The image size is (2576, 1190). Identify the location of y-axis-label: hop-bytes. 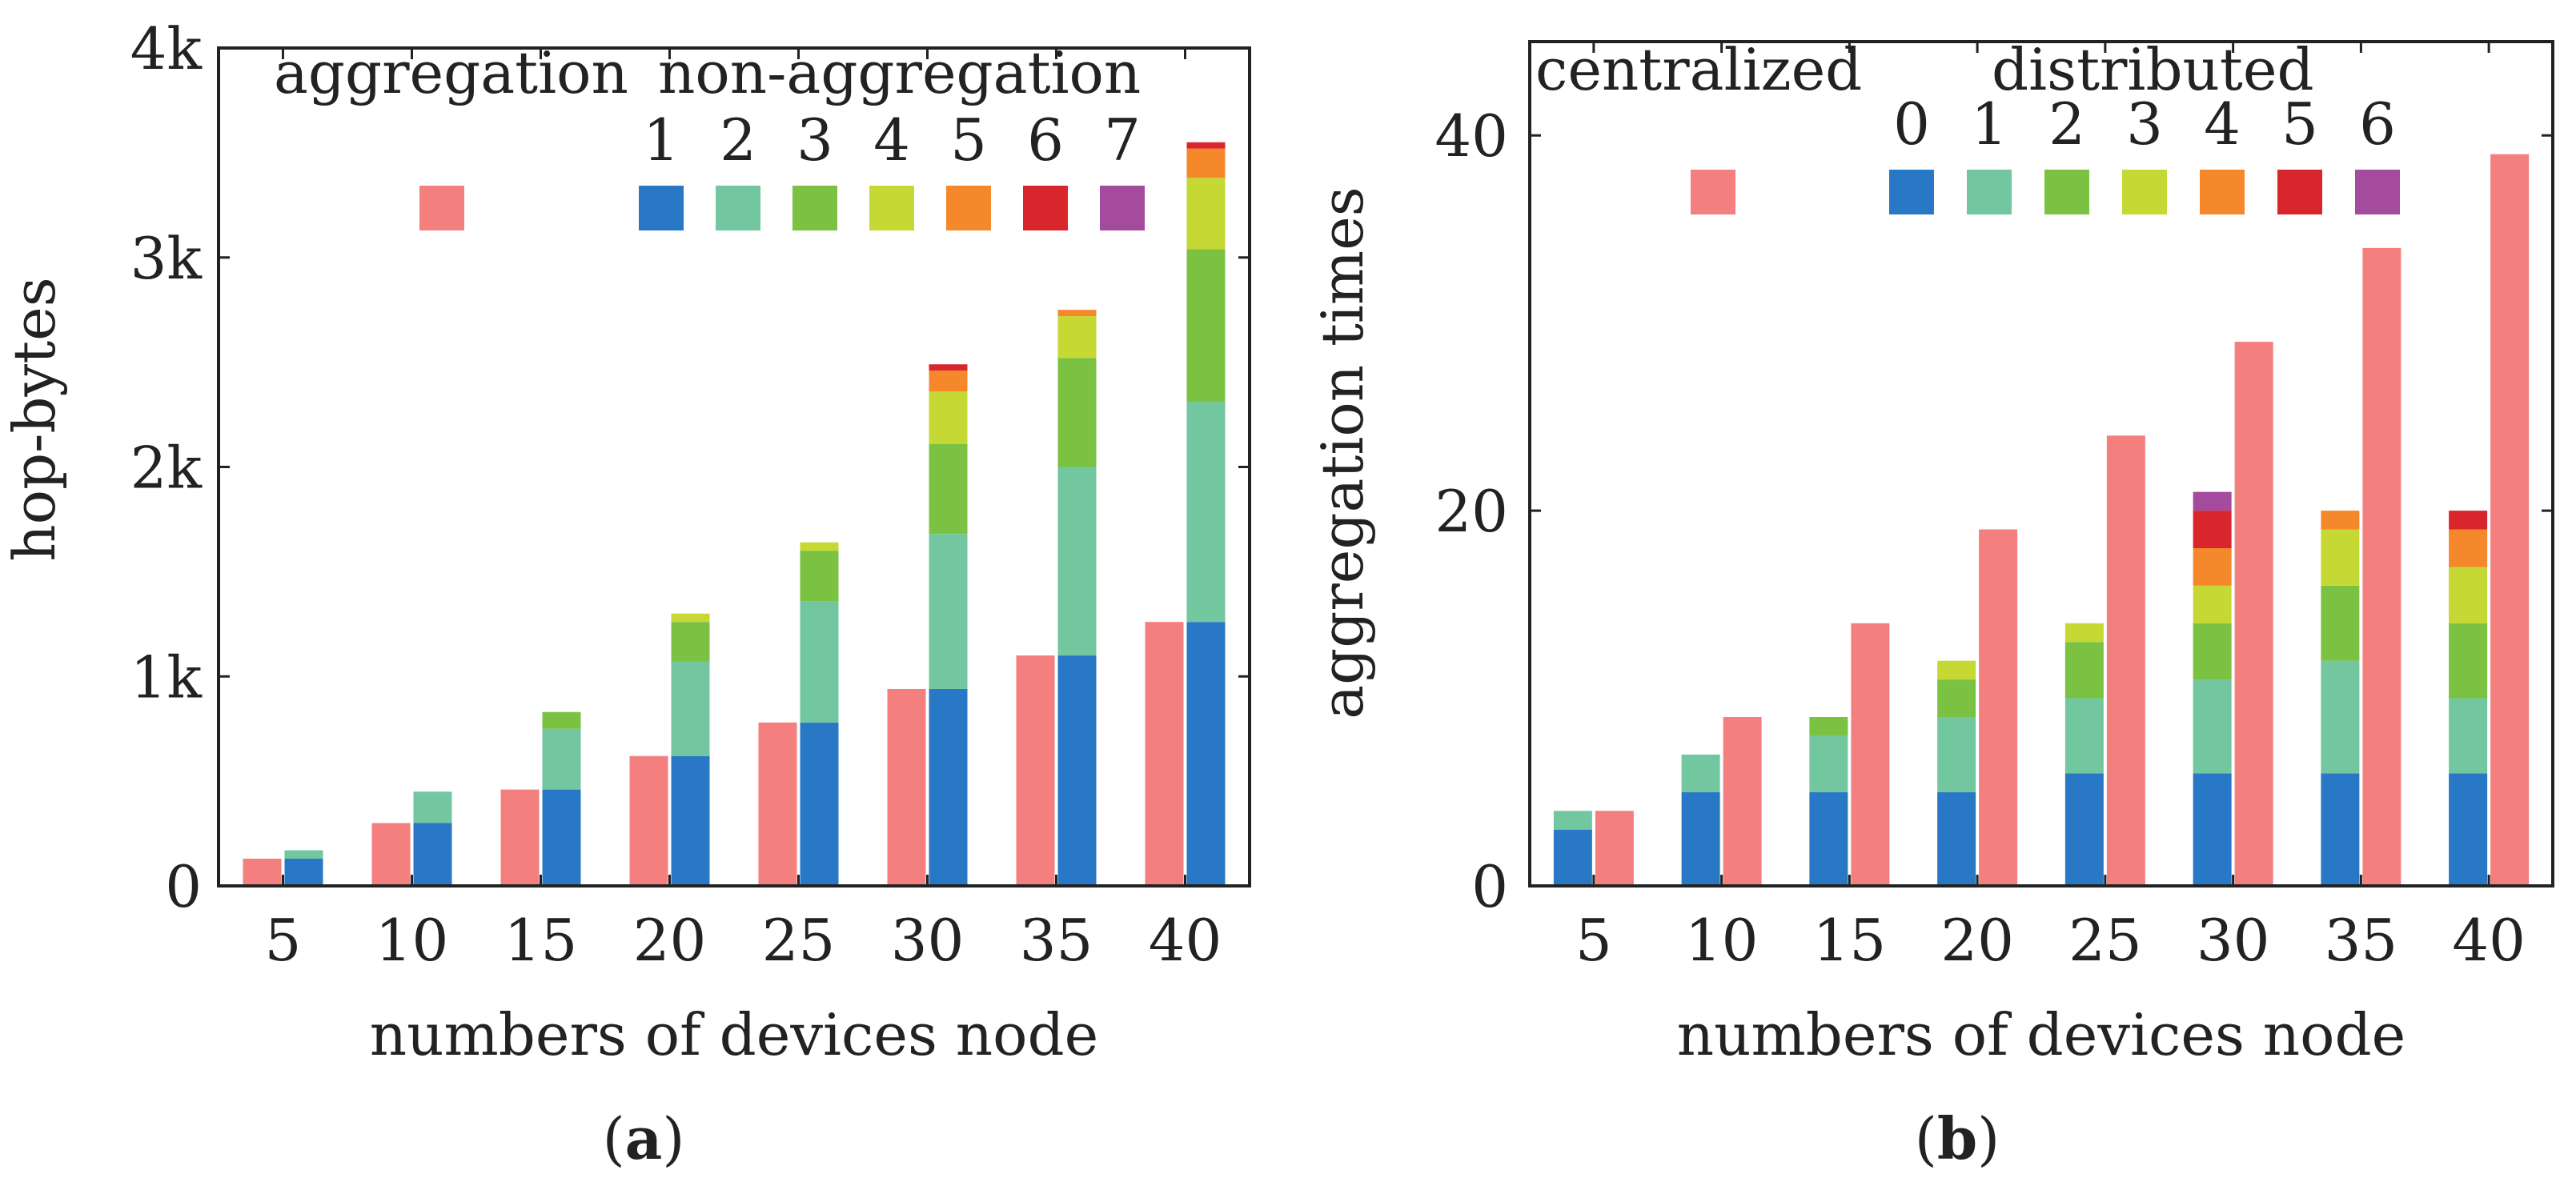
(34, 419).